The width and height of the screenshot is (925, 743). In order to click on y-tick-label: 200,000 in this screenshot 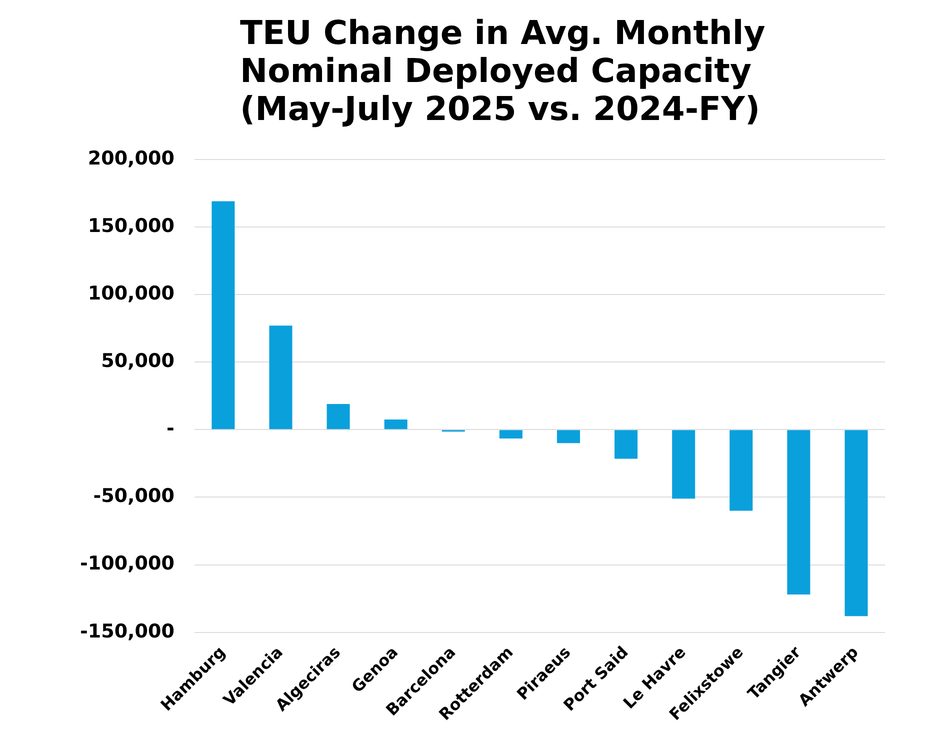, I will do `click(131, 158)`.